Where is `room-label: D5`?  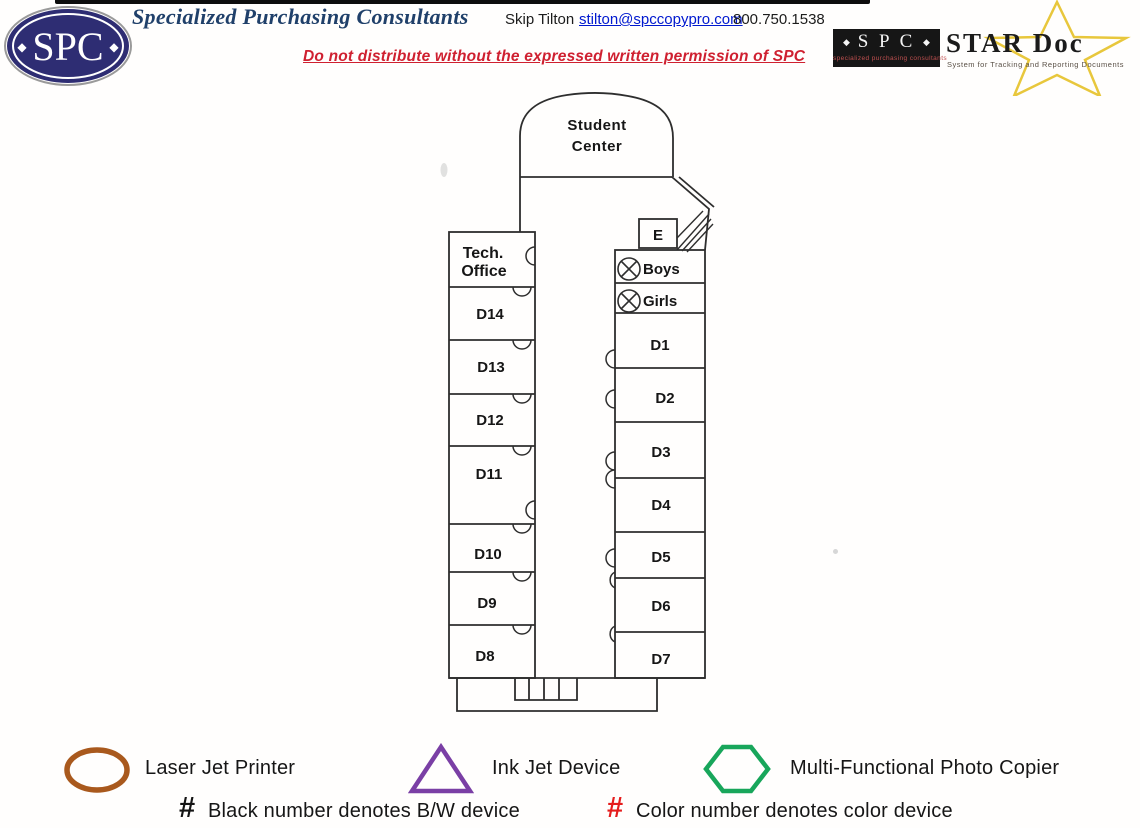
room-label: D5 is located at coordinates (660, 557).